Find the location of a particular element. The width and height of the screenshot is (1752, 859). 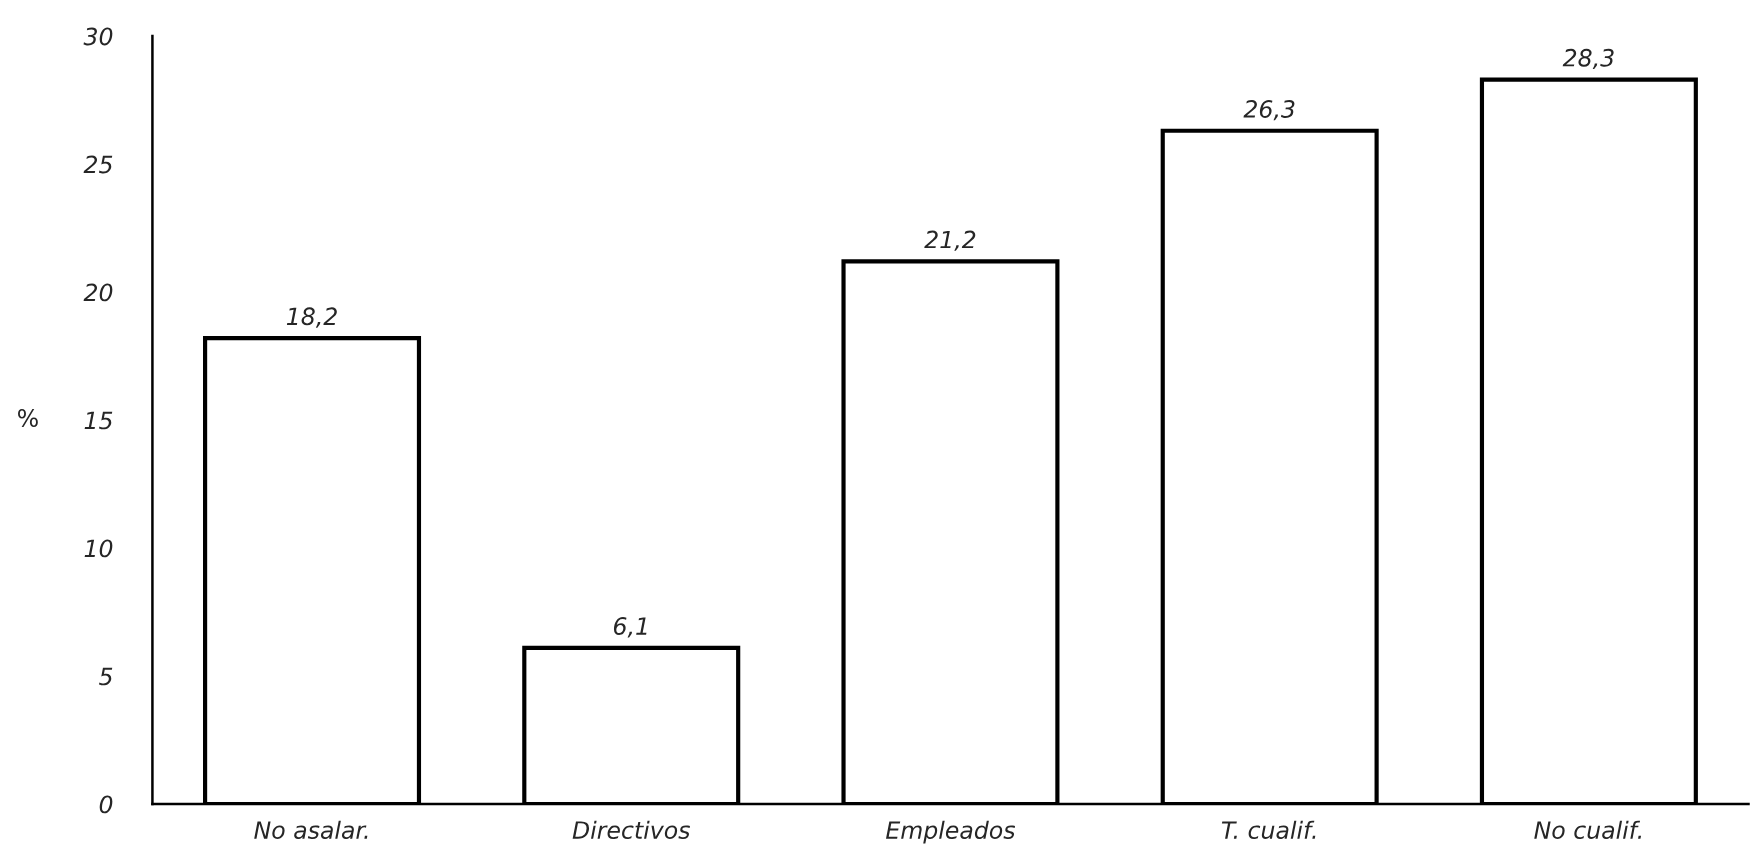

data-label: 26,3 is located at coordinates (1269, 110).